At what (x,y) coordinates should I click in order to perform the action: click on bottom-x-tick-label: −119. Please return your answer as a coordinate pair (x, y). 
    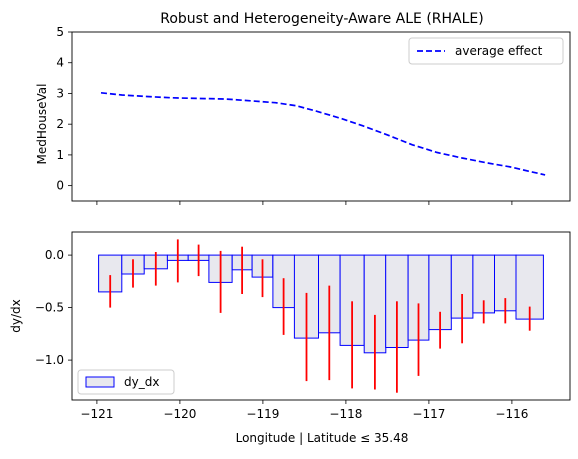
    Looking at the image, I should click on (262, 414).